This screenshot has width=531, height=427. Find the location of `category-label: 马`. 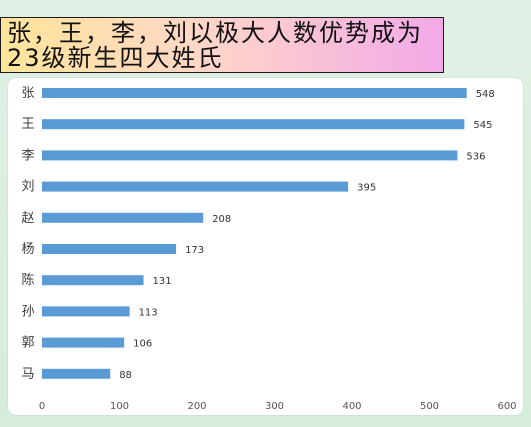

category-label: 马 is located at coordinates (27, 374).